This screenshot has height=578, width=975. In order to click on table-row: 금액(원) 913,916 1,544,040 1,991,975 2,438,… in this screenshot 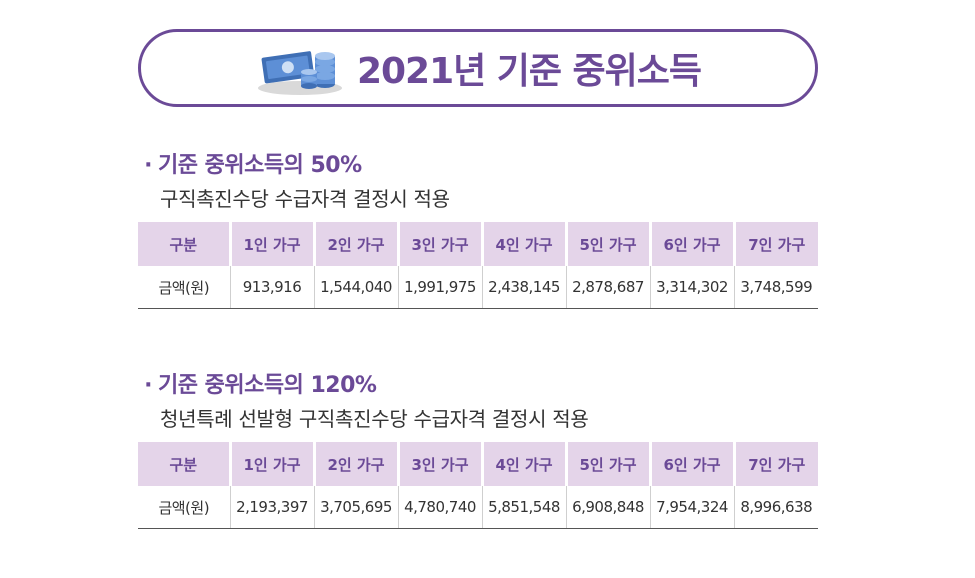, I will do `click(478, 287)`.